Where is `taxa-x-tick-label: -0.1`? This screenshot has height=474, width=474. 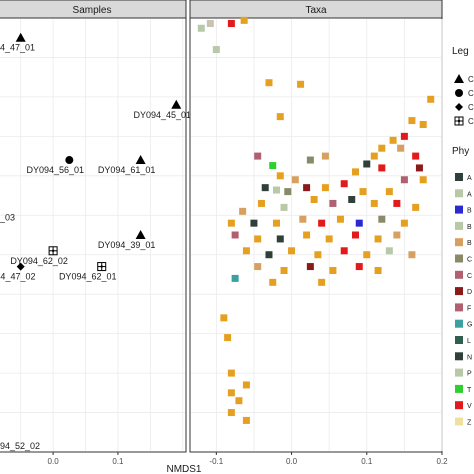 taxa-x-tick-label: -0.1 is located at coordinates (216, 461).